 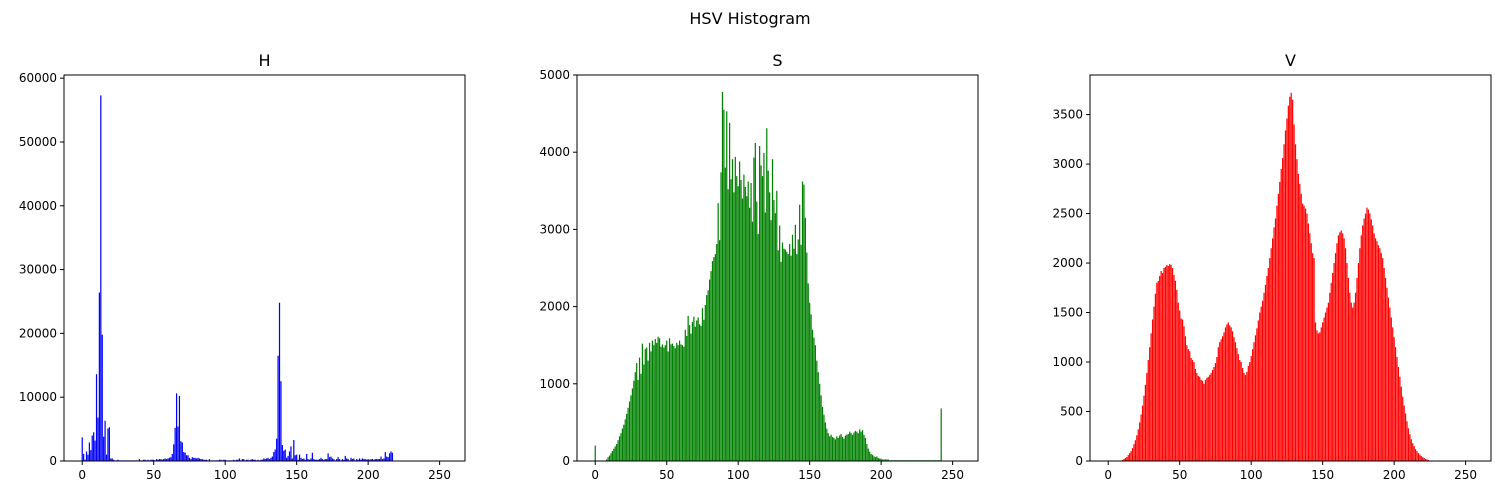 I want to click on subplot-v-ytick-label: 0, so click(x=1079, y=461).